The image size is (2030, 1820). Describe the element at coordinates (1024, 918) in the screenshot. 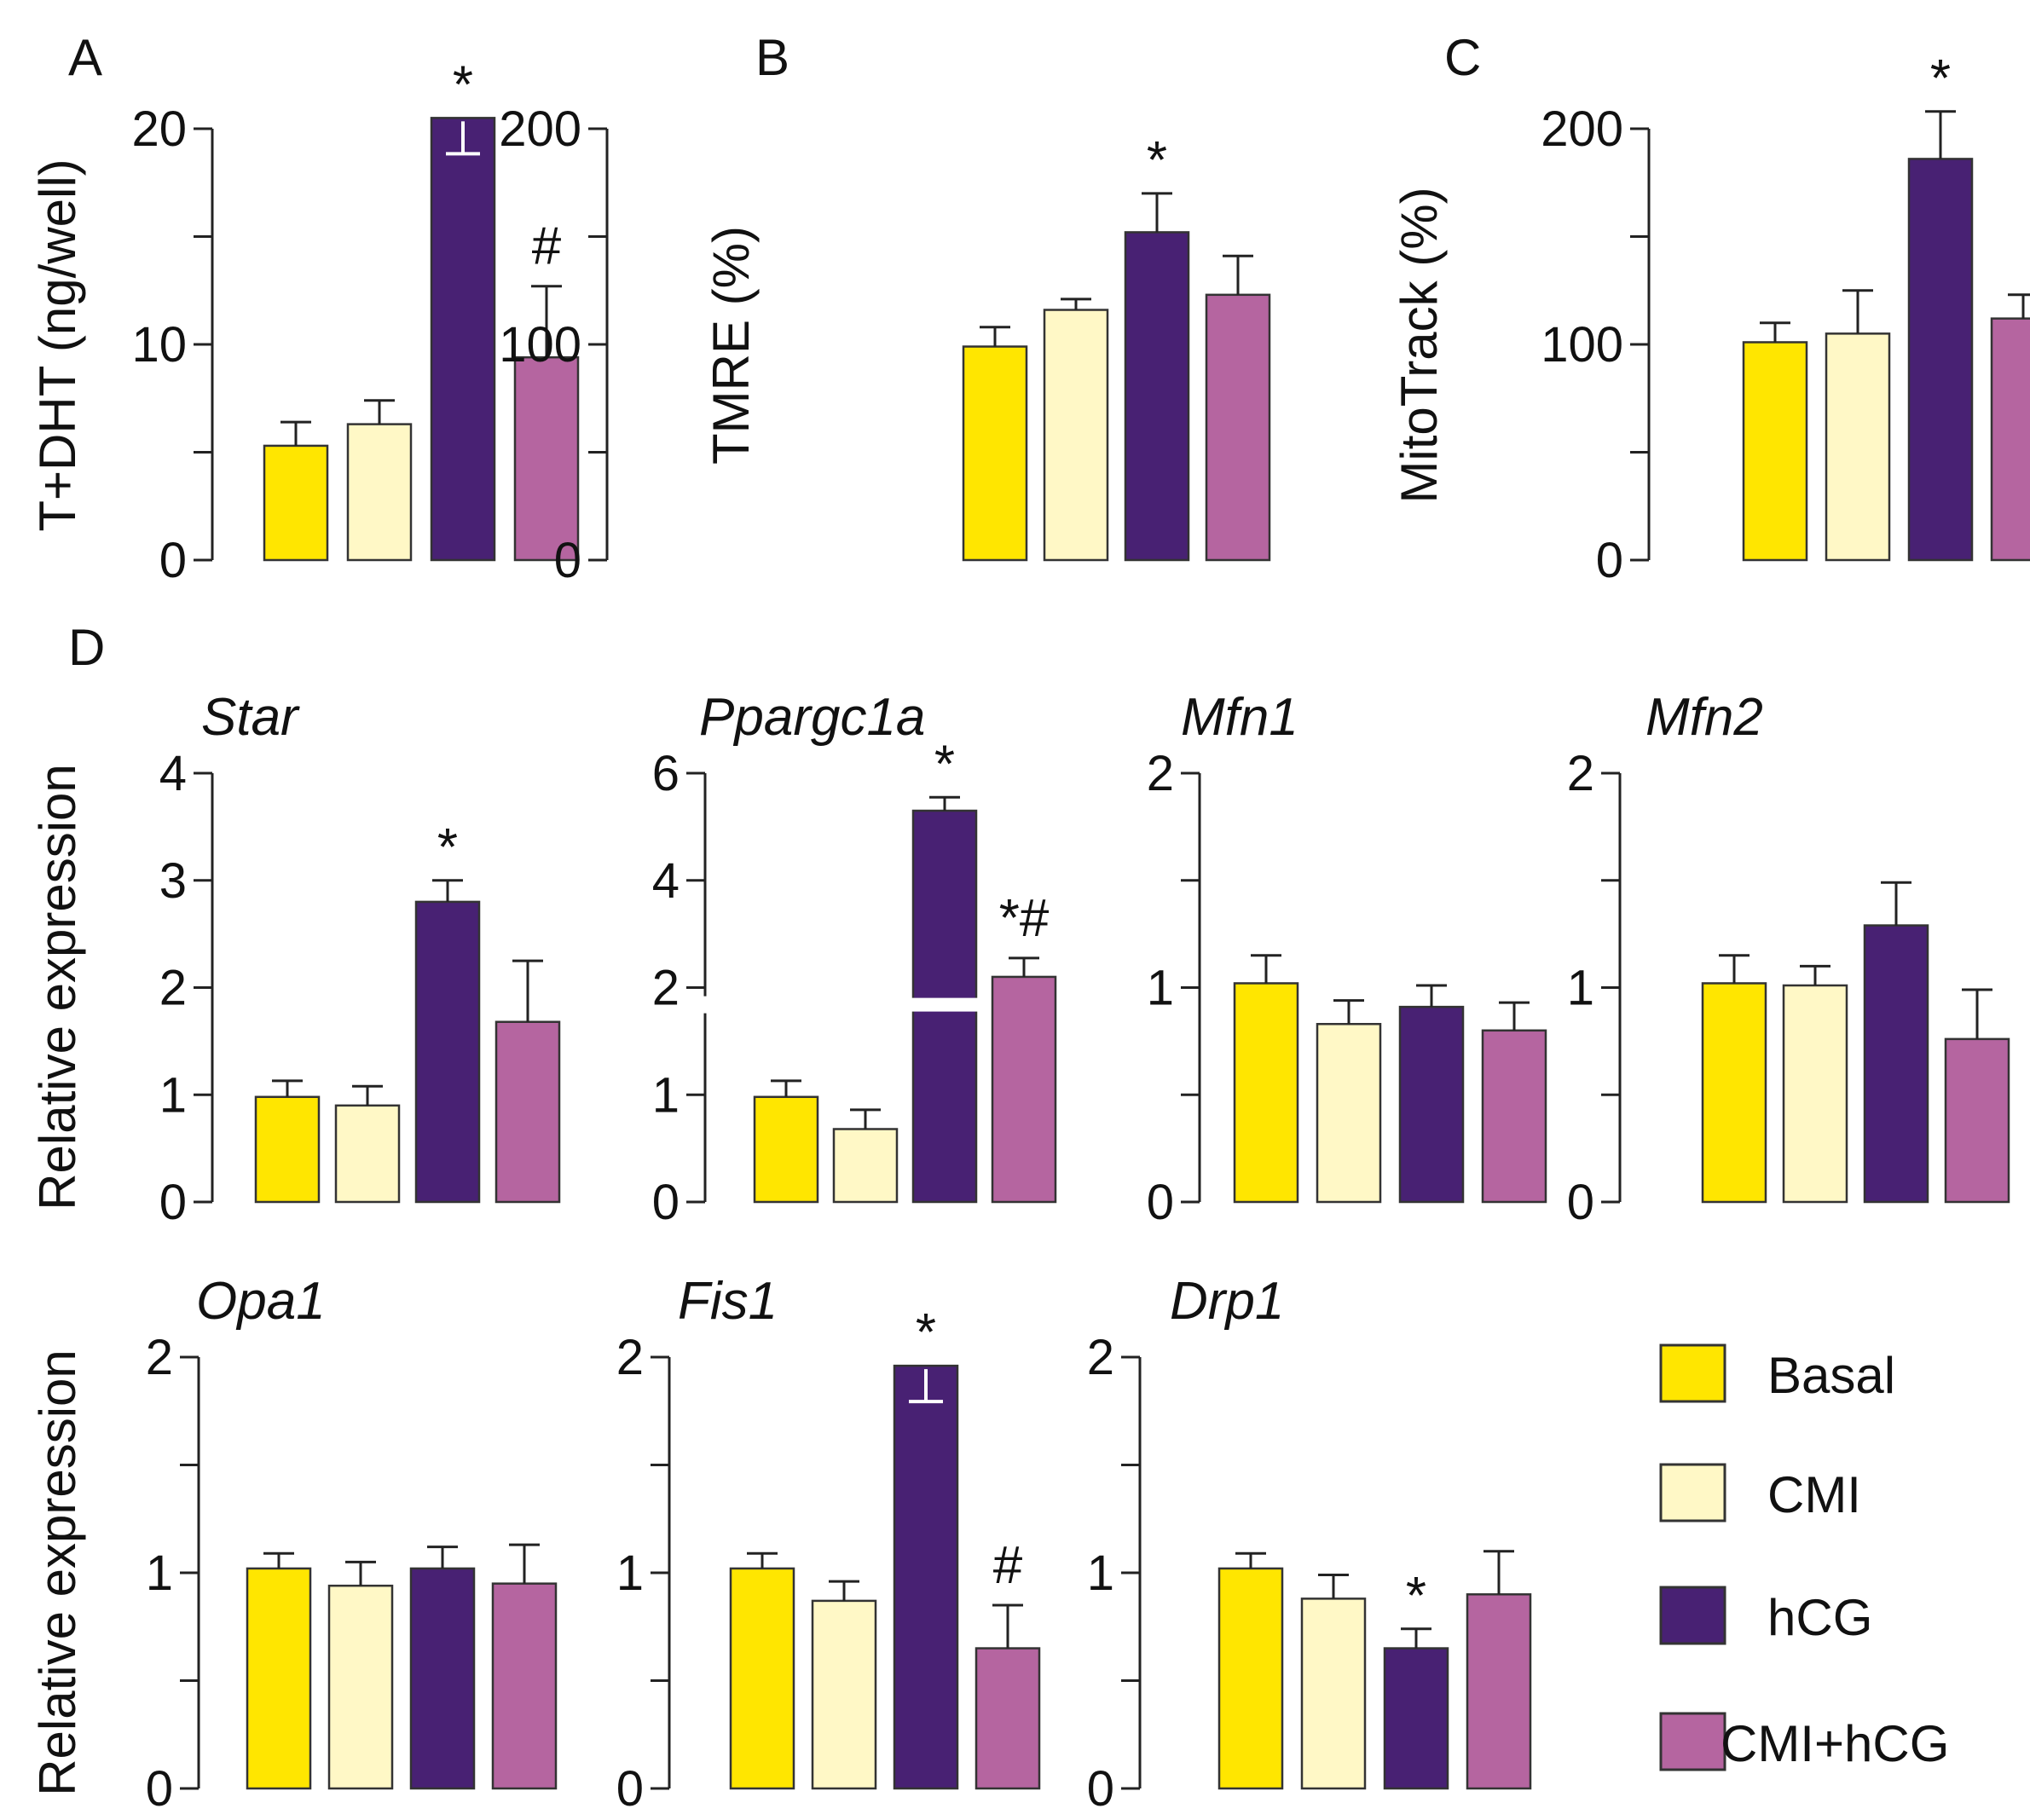

I see `significance-mark: *#` at that location.